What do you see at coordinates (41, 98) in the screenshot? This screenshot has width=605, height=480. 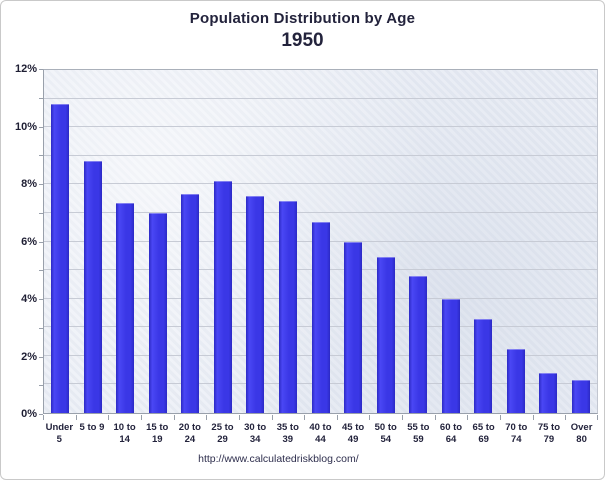 I see `y-tick-11pct` at bounding box center [41, 98].